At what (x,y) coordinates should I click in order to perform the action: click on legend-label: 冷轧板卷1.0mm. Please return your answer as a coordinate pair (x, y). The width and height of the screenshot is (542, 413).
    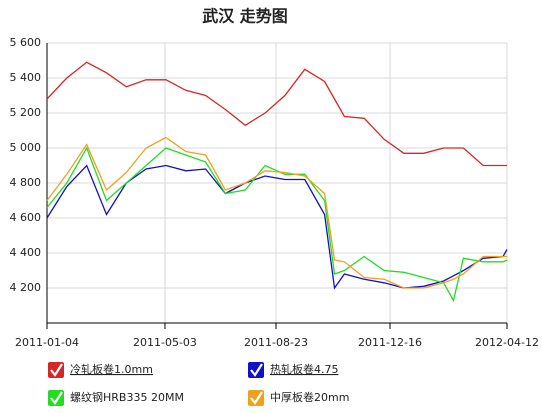
    Looking at the image, I should click on (111, 369).